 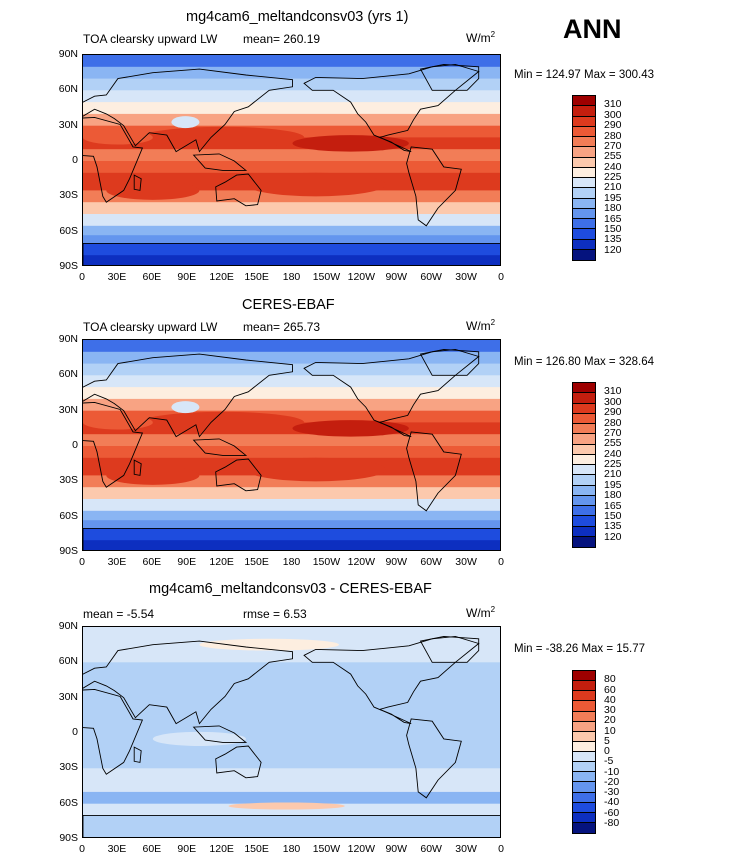 I want to click on colorbar-level: 80, so click(x=610, y=679).